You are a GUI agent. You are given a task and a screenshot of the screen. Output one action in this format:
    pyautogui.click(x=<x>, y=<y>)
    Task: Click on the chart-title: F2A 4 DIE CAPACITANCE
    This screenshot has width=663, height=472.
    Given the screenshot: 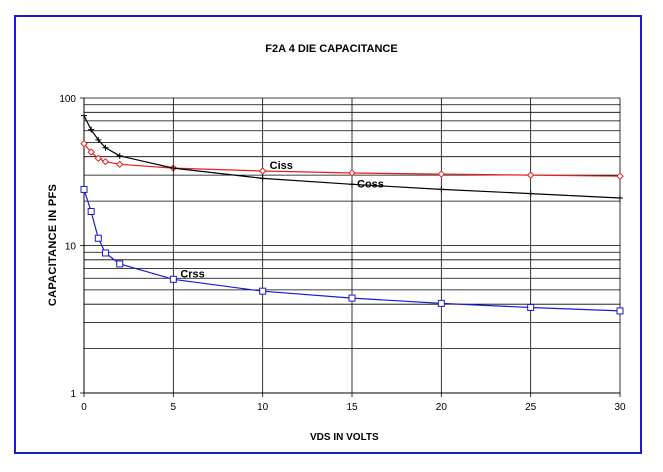 What is the action you would take?
    pyautogui.click(x=331, y=49)
    